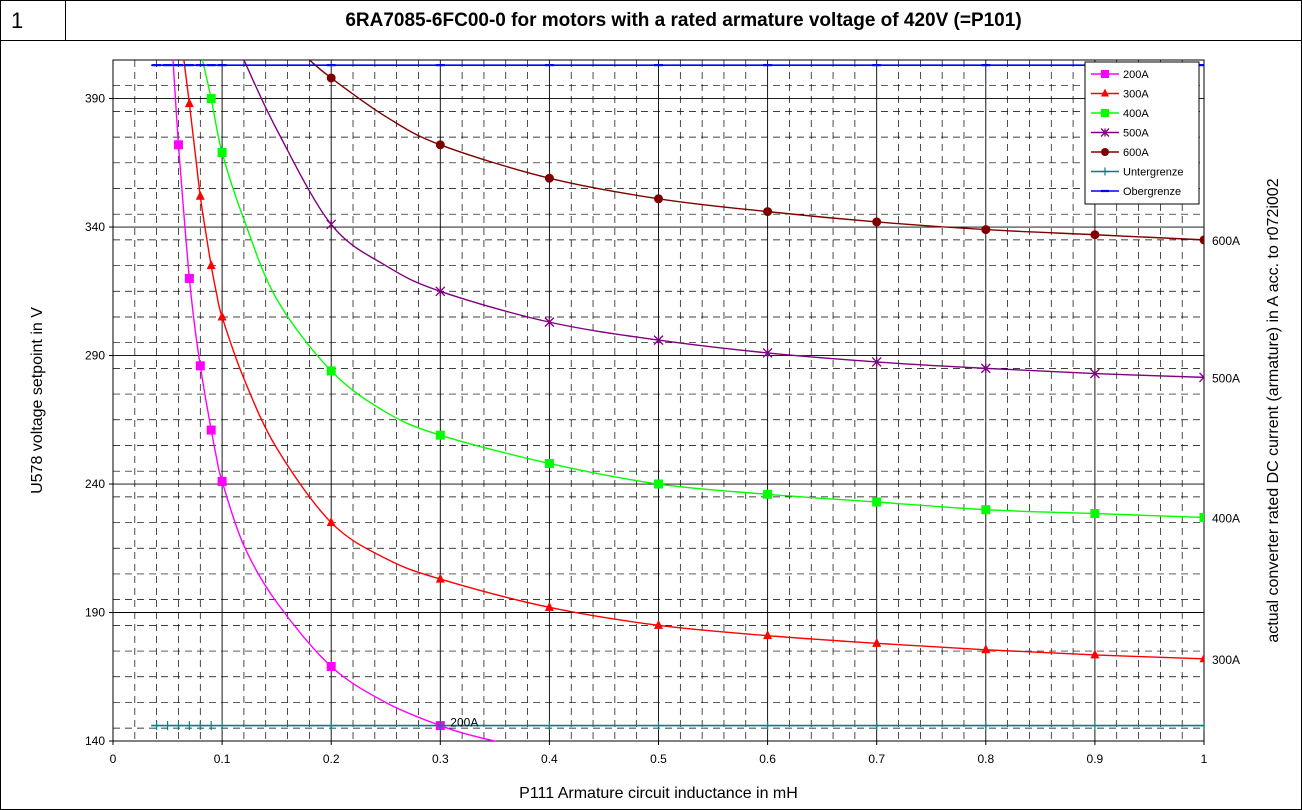 This screenshot has height=810, width=1302. Describe the element at coordinates (222, 759) in the screenshot. I see `x-tick-label: 0.1` at that location.